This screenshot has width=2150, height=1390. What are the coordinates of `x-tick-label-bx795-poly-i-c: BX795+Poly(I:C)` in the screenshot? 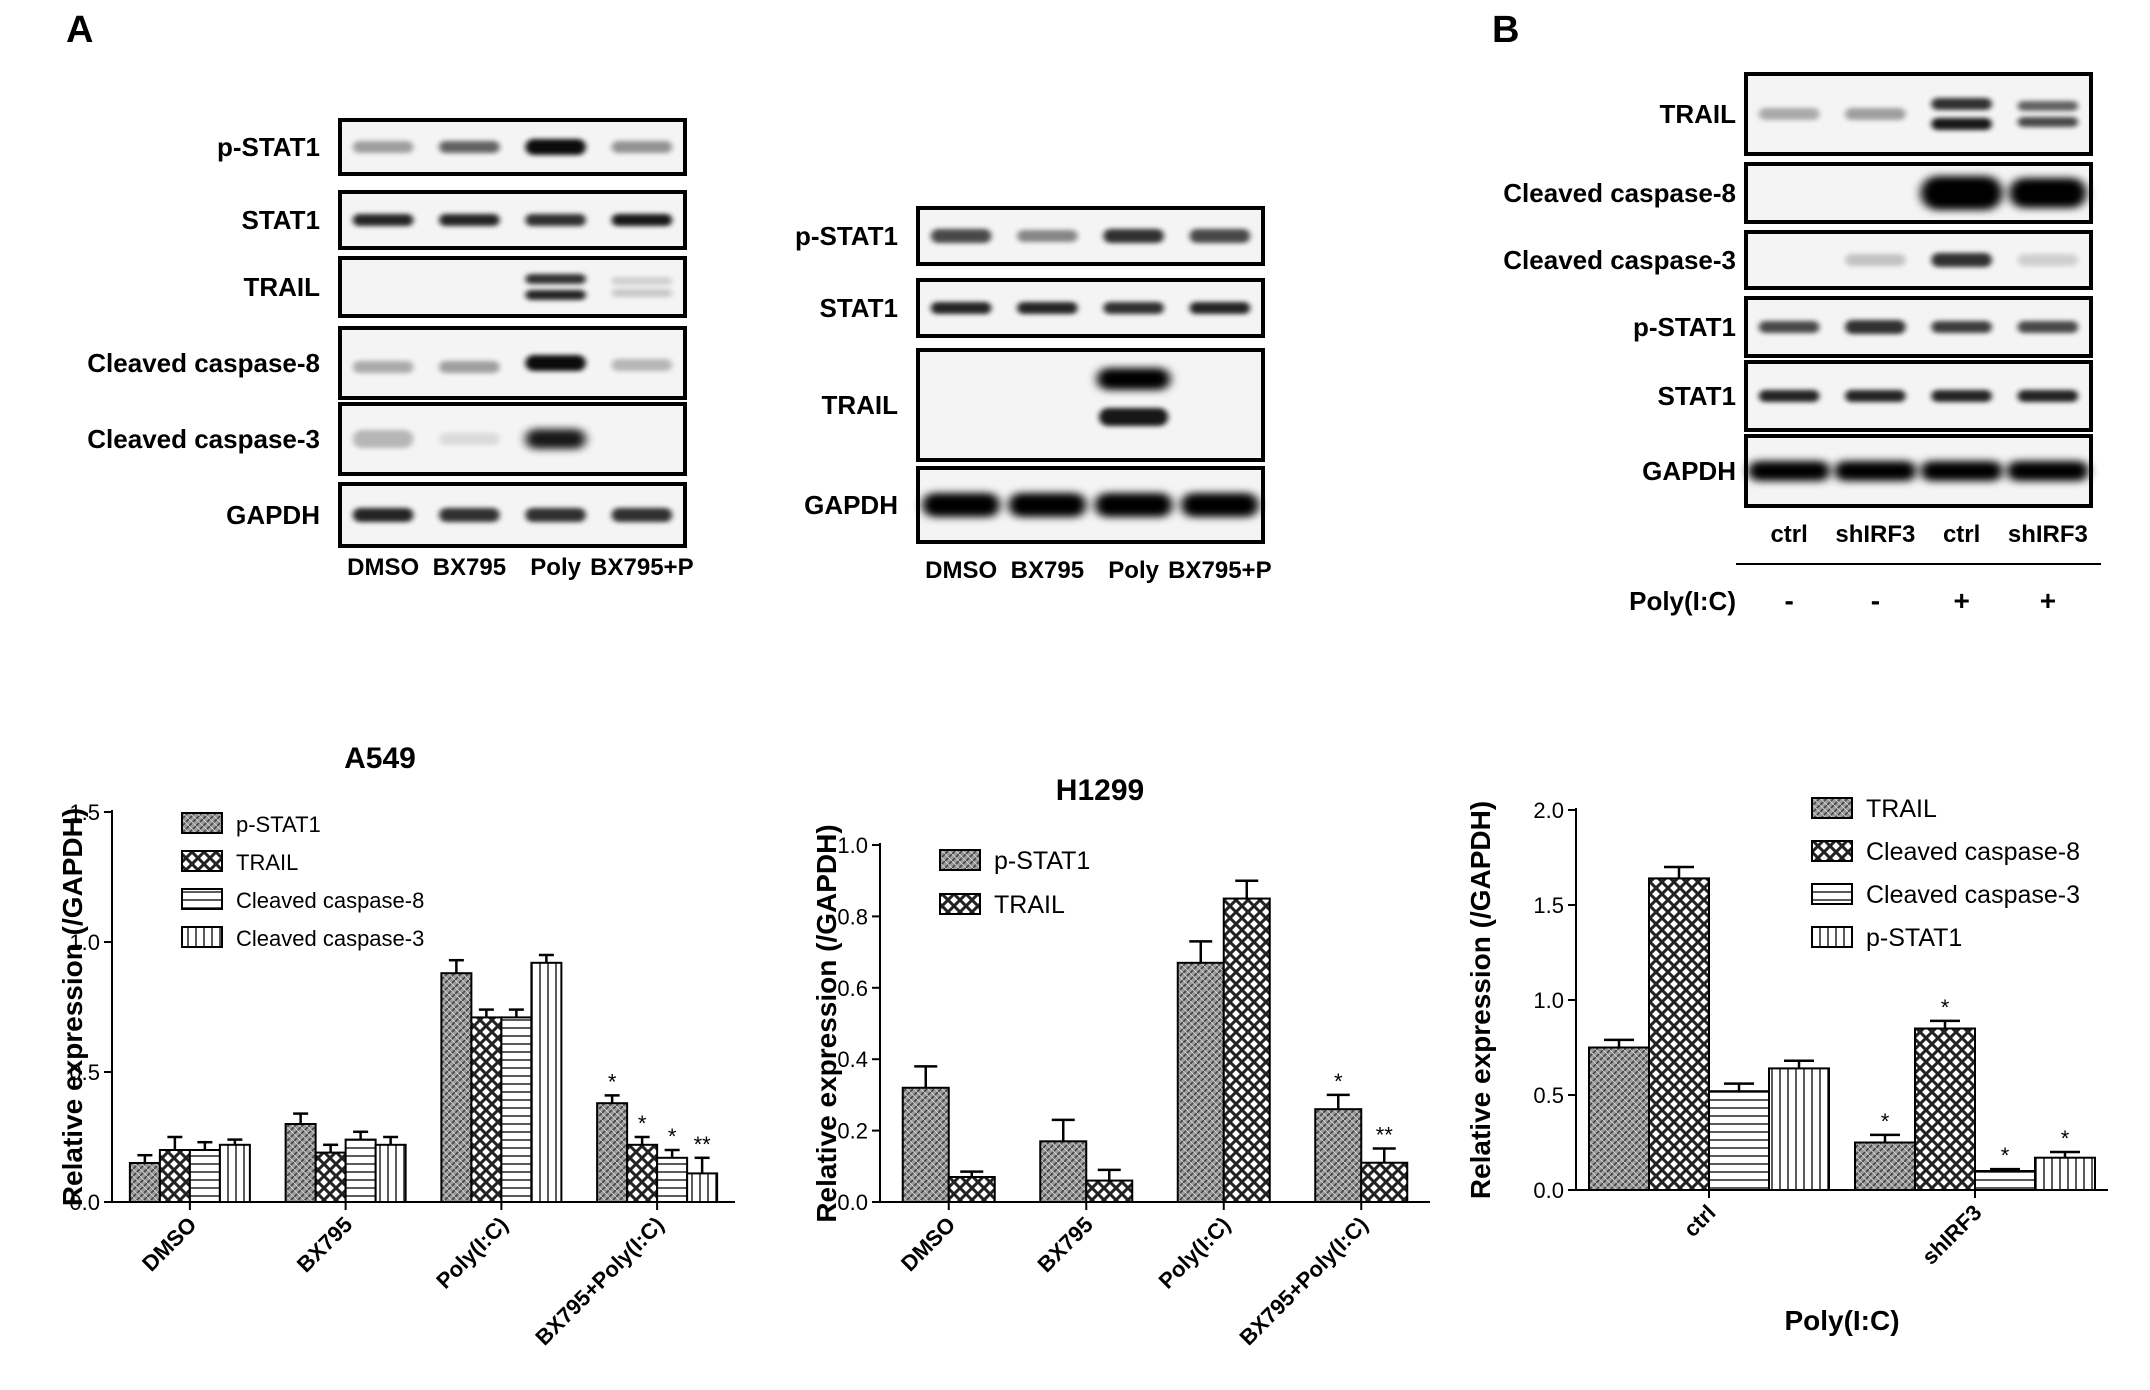 It's located at (599, 1281).